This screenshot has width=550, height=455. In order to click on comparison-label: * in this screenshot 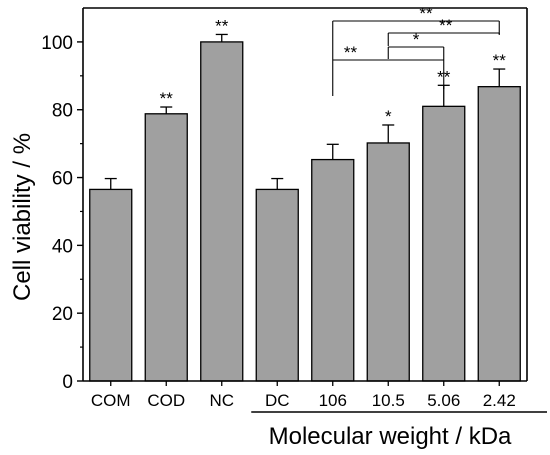, I will do `click(416, 39)`.